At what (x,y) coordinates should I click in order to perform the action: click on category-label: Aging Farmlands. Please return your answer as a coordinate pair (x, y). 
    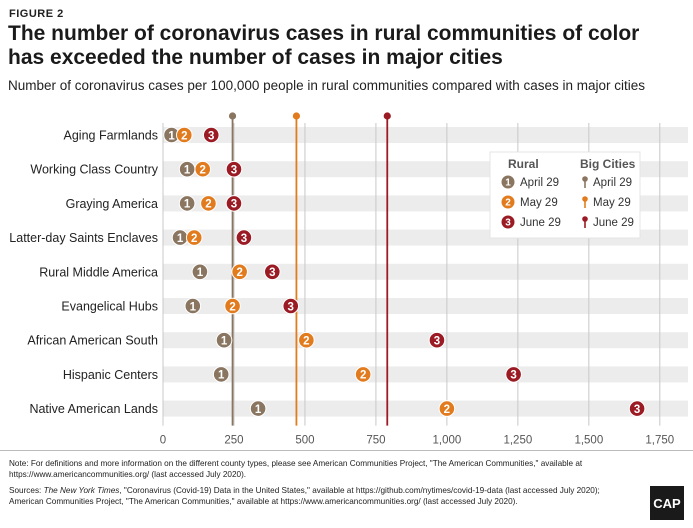
    Looking at the image, I should click on (111, 136).